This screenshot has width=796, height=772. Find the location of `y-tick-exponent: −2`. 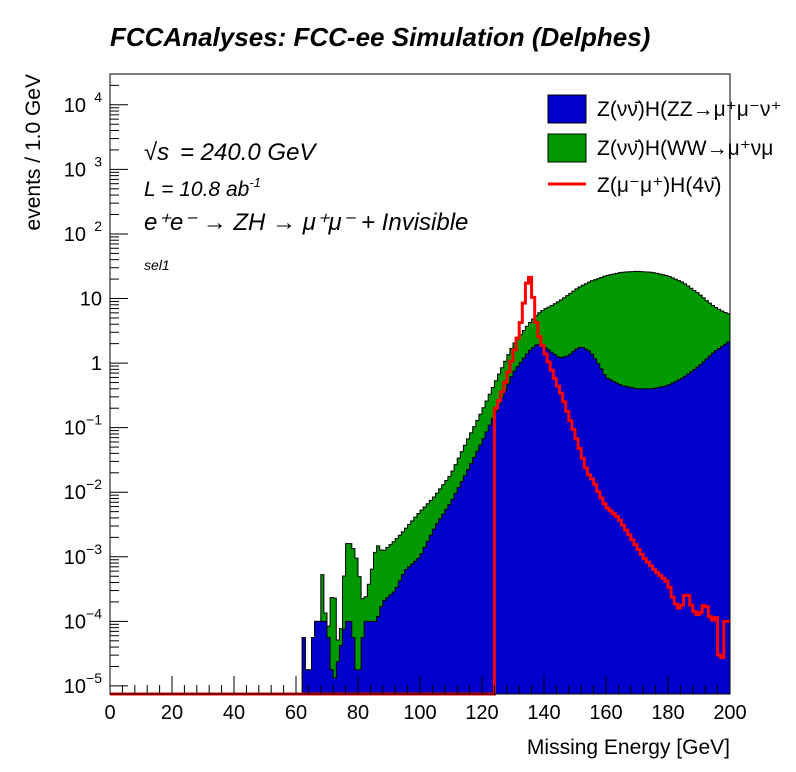

y-tick-exponent: −2 is located at coordinates (94, 484).